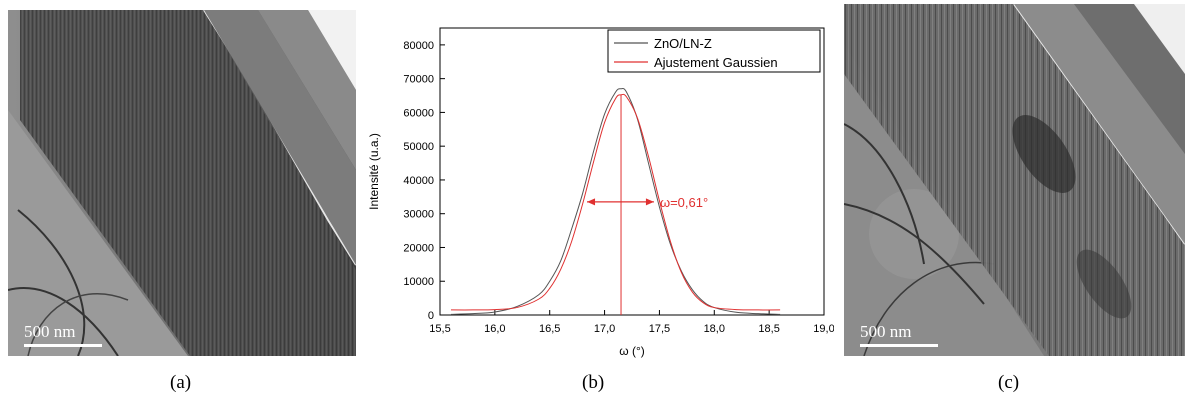 The image size is (1193, 402). I want to click on x-axis-label: ω (°), so click(632, 351).